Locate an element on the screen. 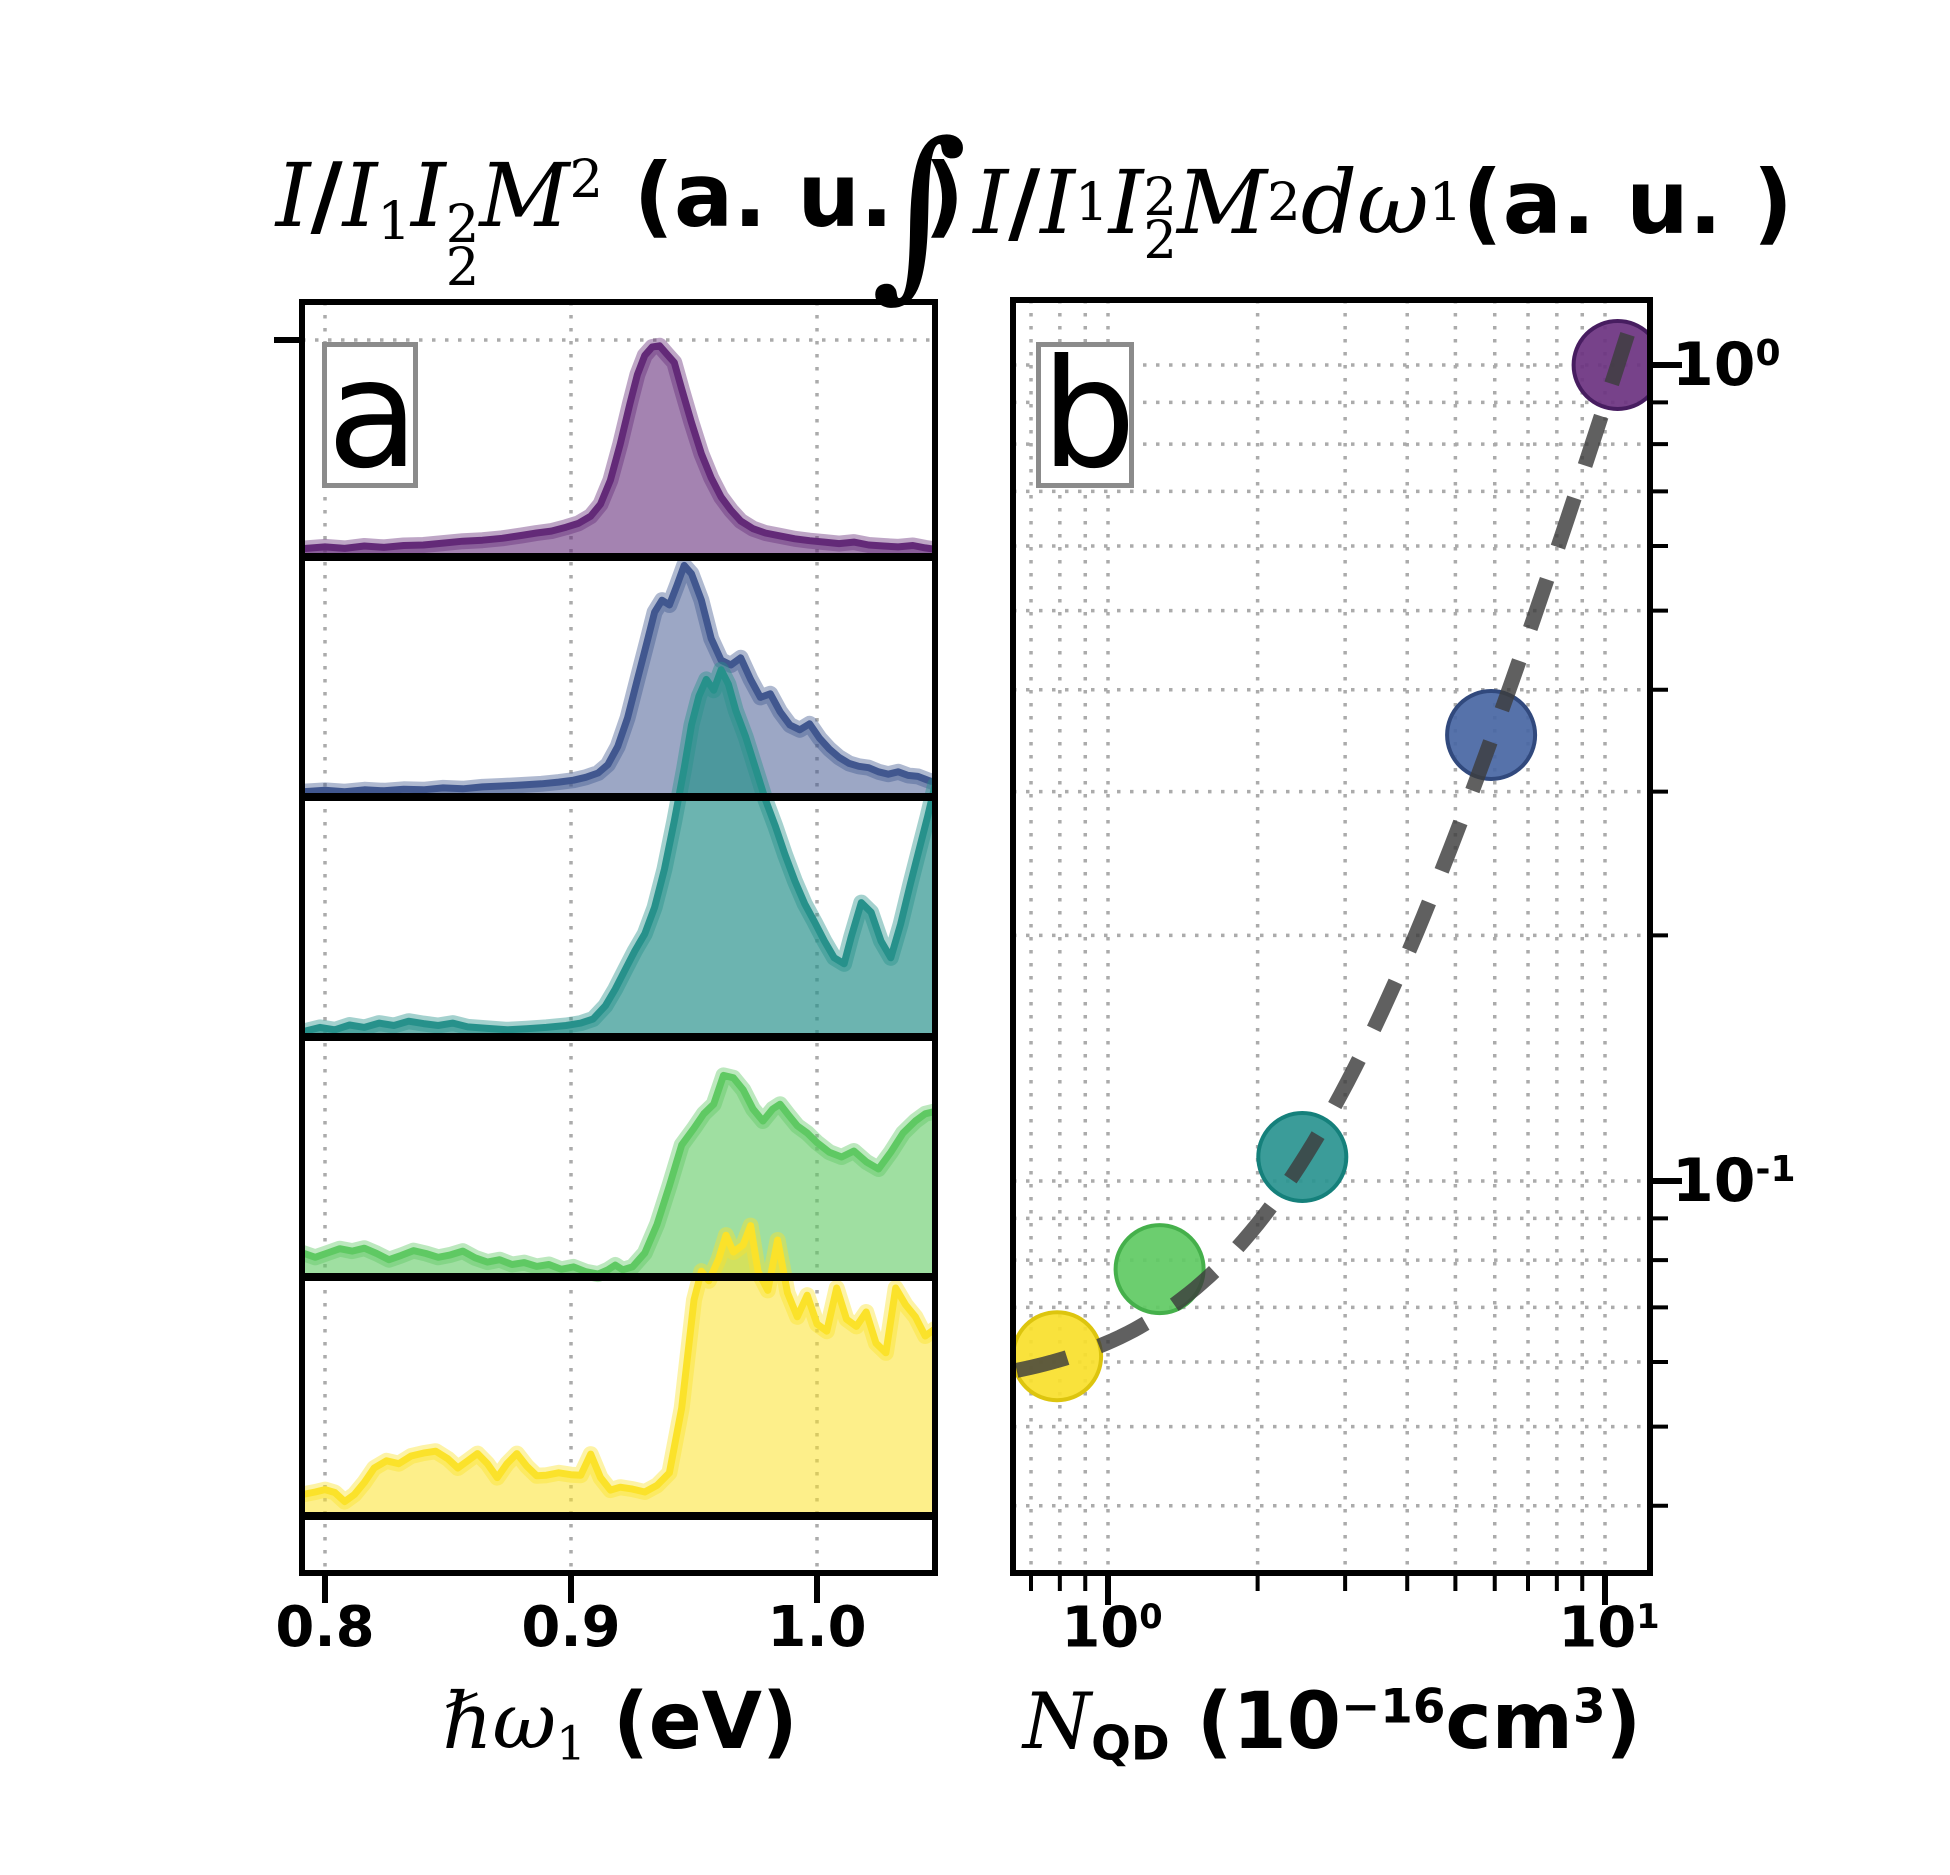  a-xtick-0.9: 0.9 is located at coordinates (571, 1627).